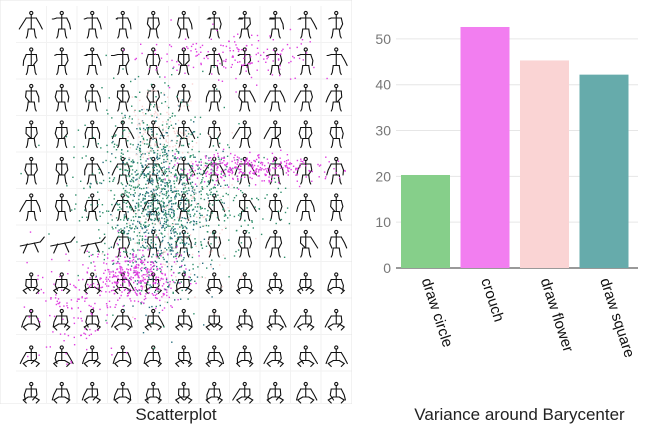  Describe the element at coordinates (387, 268) in the screenshot. I see `y-tick-label: 0` at that location.